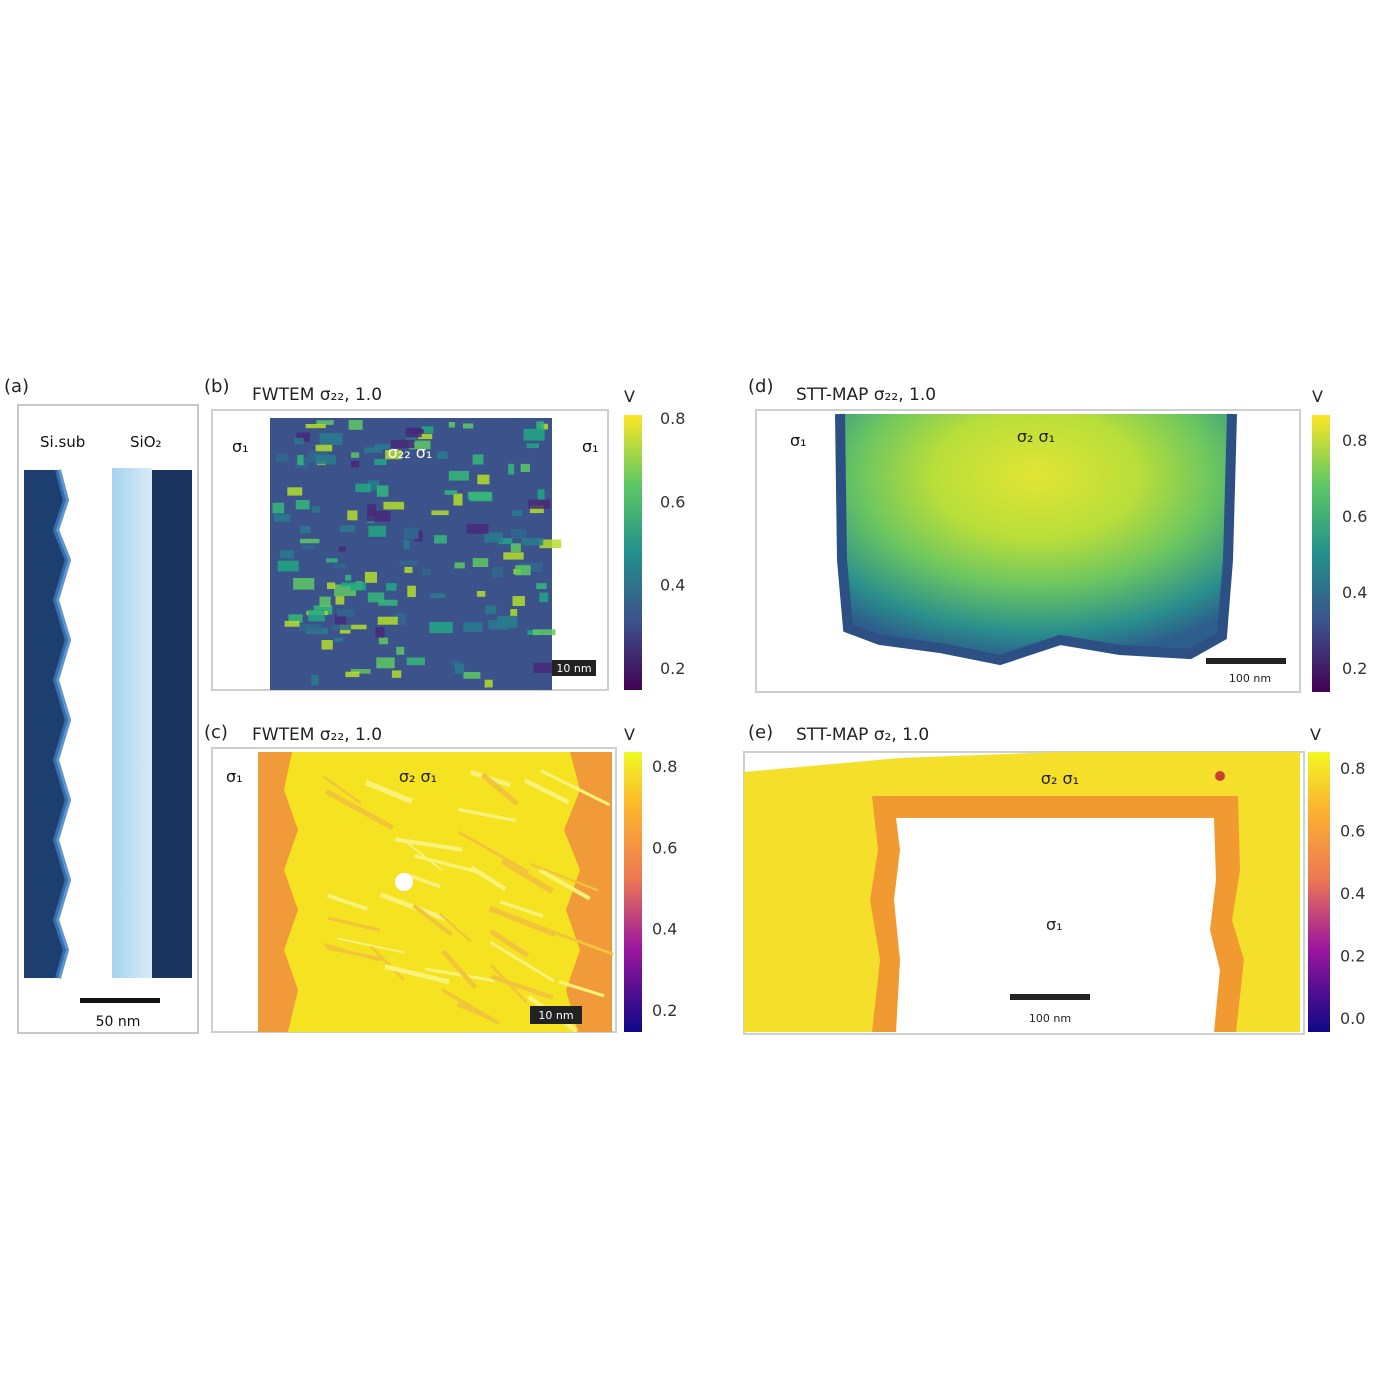  I want to click on panel-d-colorbar-ticks: 0.8 0.6 0.4 0.2, so click(1354, 554).